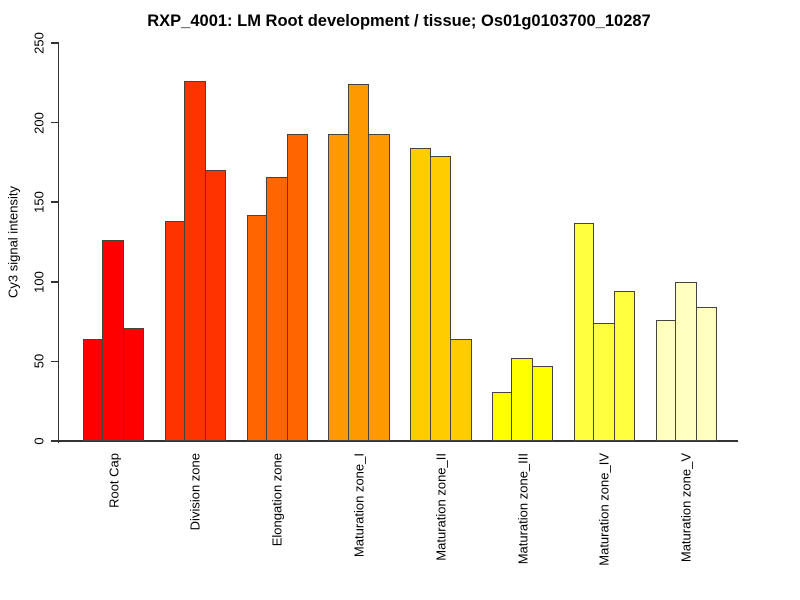 Image resolution: width=800 pixels, height=600 pixels. Describe the element at coordinates (686, 508) in the screenshot. I see `x-category-label: Maturation zone_V` at that location.